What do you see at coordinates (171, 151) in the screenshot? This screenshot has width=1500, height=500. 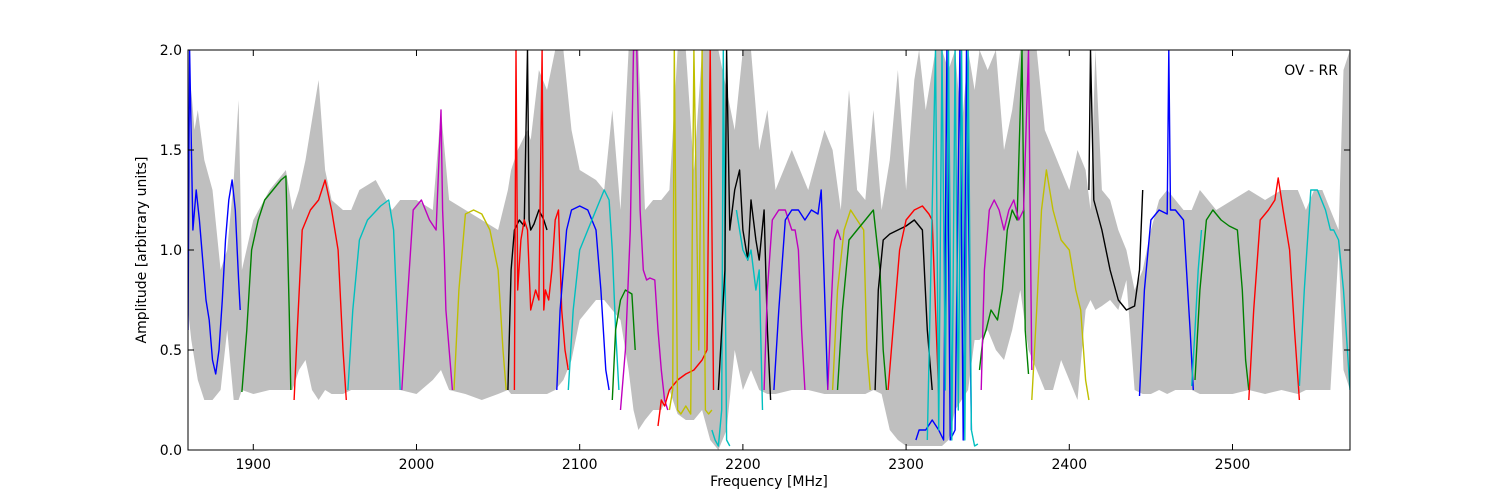 I see `y-tick-label: 1.5` at bounding box center [171, 151].